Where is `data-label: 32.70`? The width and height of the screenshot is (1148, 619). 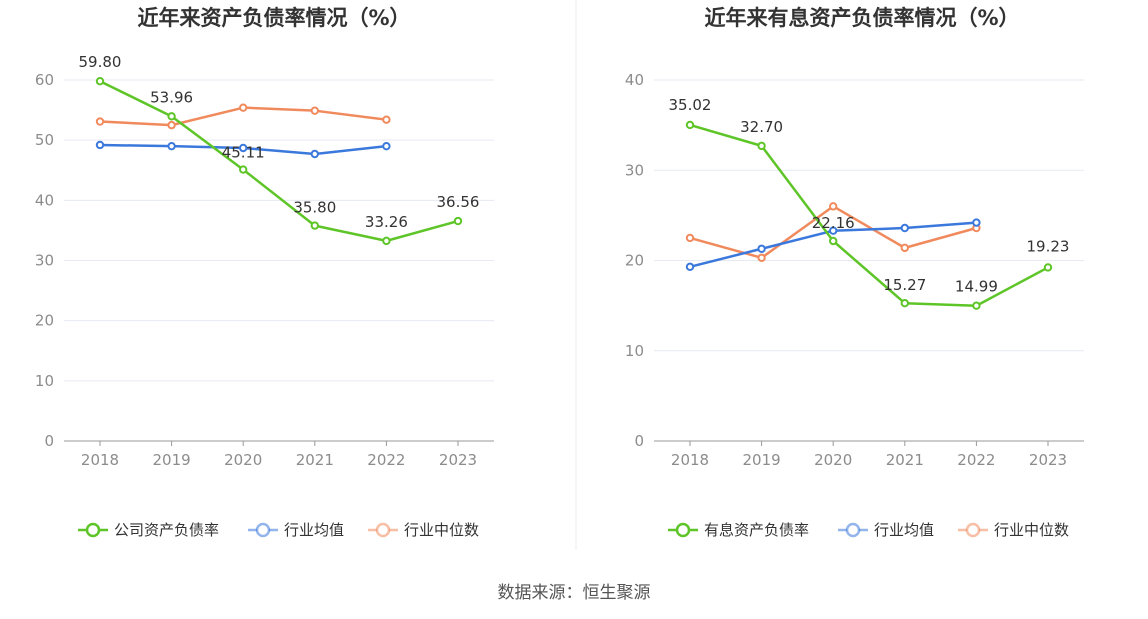 data-label: 32.70 is located at coordinates (761, 127).